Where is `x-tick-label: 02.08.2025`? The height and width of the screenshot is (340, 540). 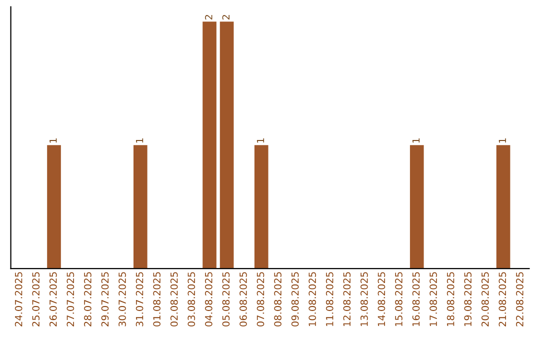
x-tick-label: 02.08.2025 is located at coordinates (174, 299).